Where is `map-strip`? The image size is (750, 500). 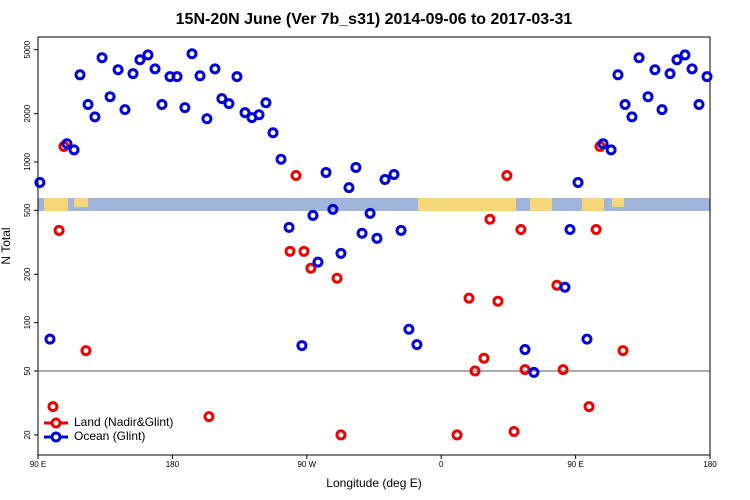 map-strip is located at coordinates (374, 204).